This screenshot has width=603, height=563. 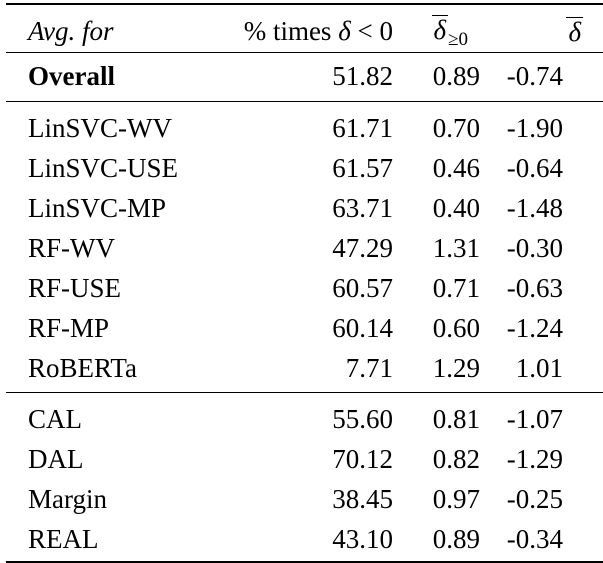 What do you see at coordinates (362, 539) in the screenshot?
I see `pct-cell: 43.10` at bounding box center [362, 539].